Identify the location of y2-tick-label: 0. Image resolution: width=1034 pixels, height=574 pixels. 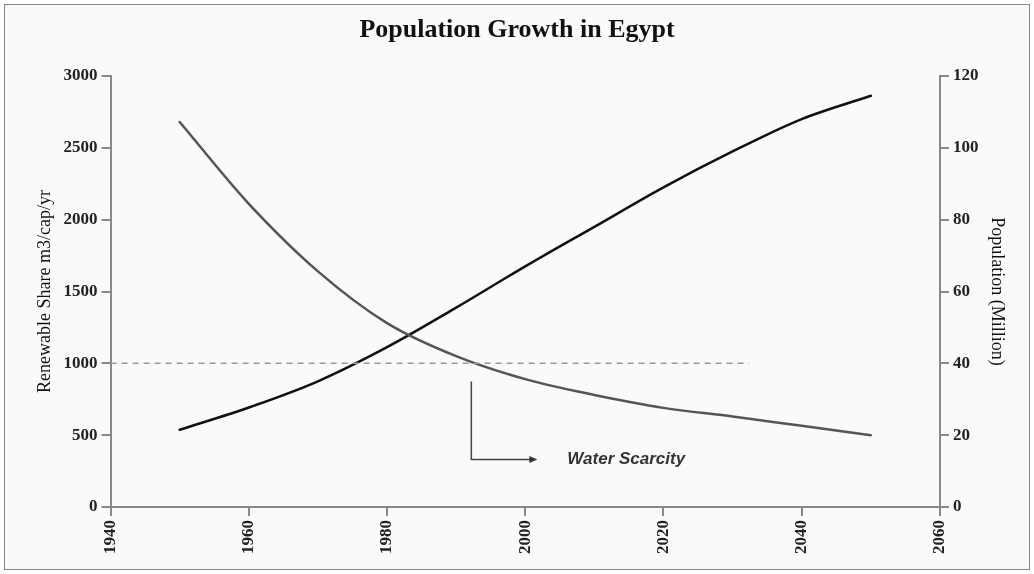
(957, 506).